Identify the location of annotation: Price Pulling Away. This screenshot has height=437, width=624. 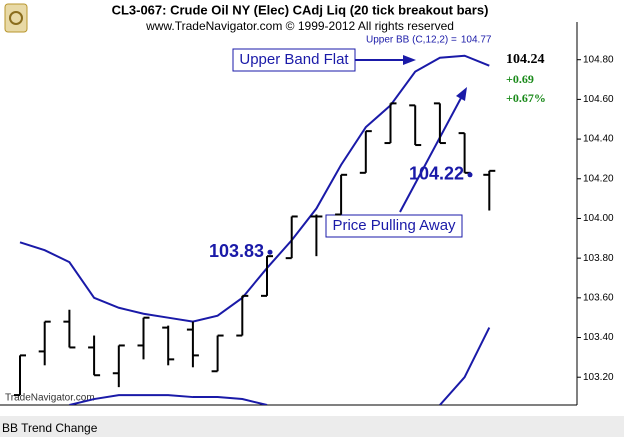
(394, 225).